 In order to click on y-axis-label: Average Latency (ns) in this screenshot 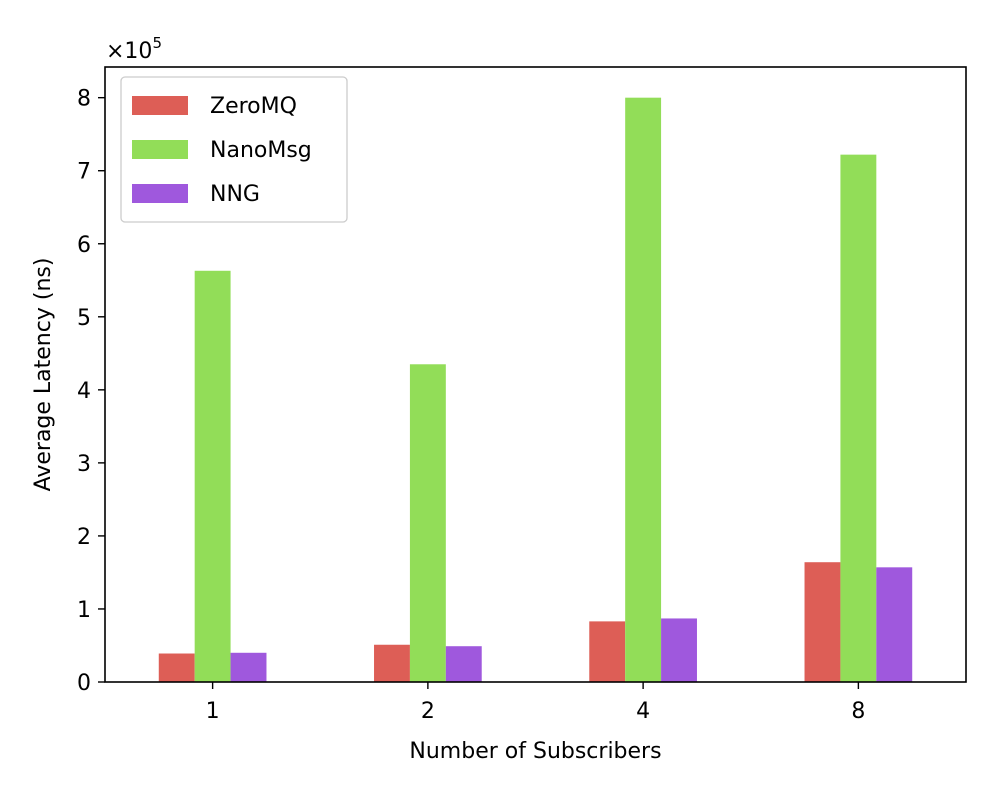, I will do `click(43, 375)`.